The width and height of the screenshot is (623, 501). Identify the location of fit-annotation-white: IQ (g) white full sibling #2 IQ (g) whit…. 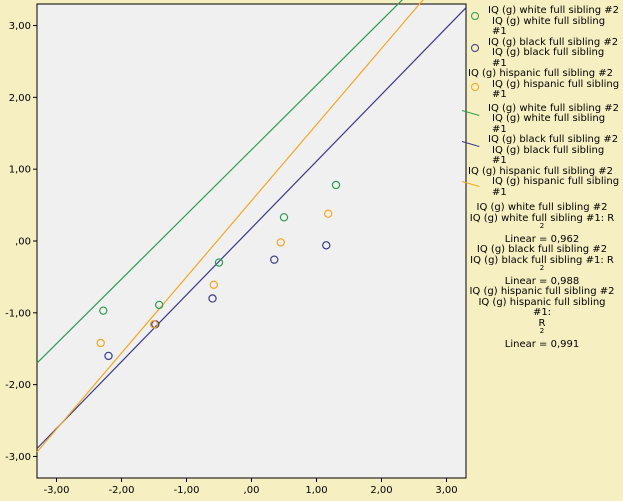
(544, 223).